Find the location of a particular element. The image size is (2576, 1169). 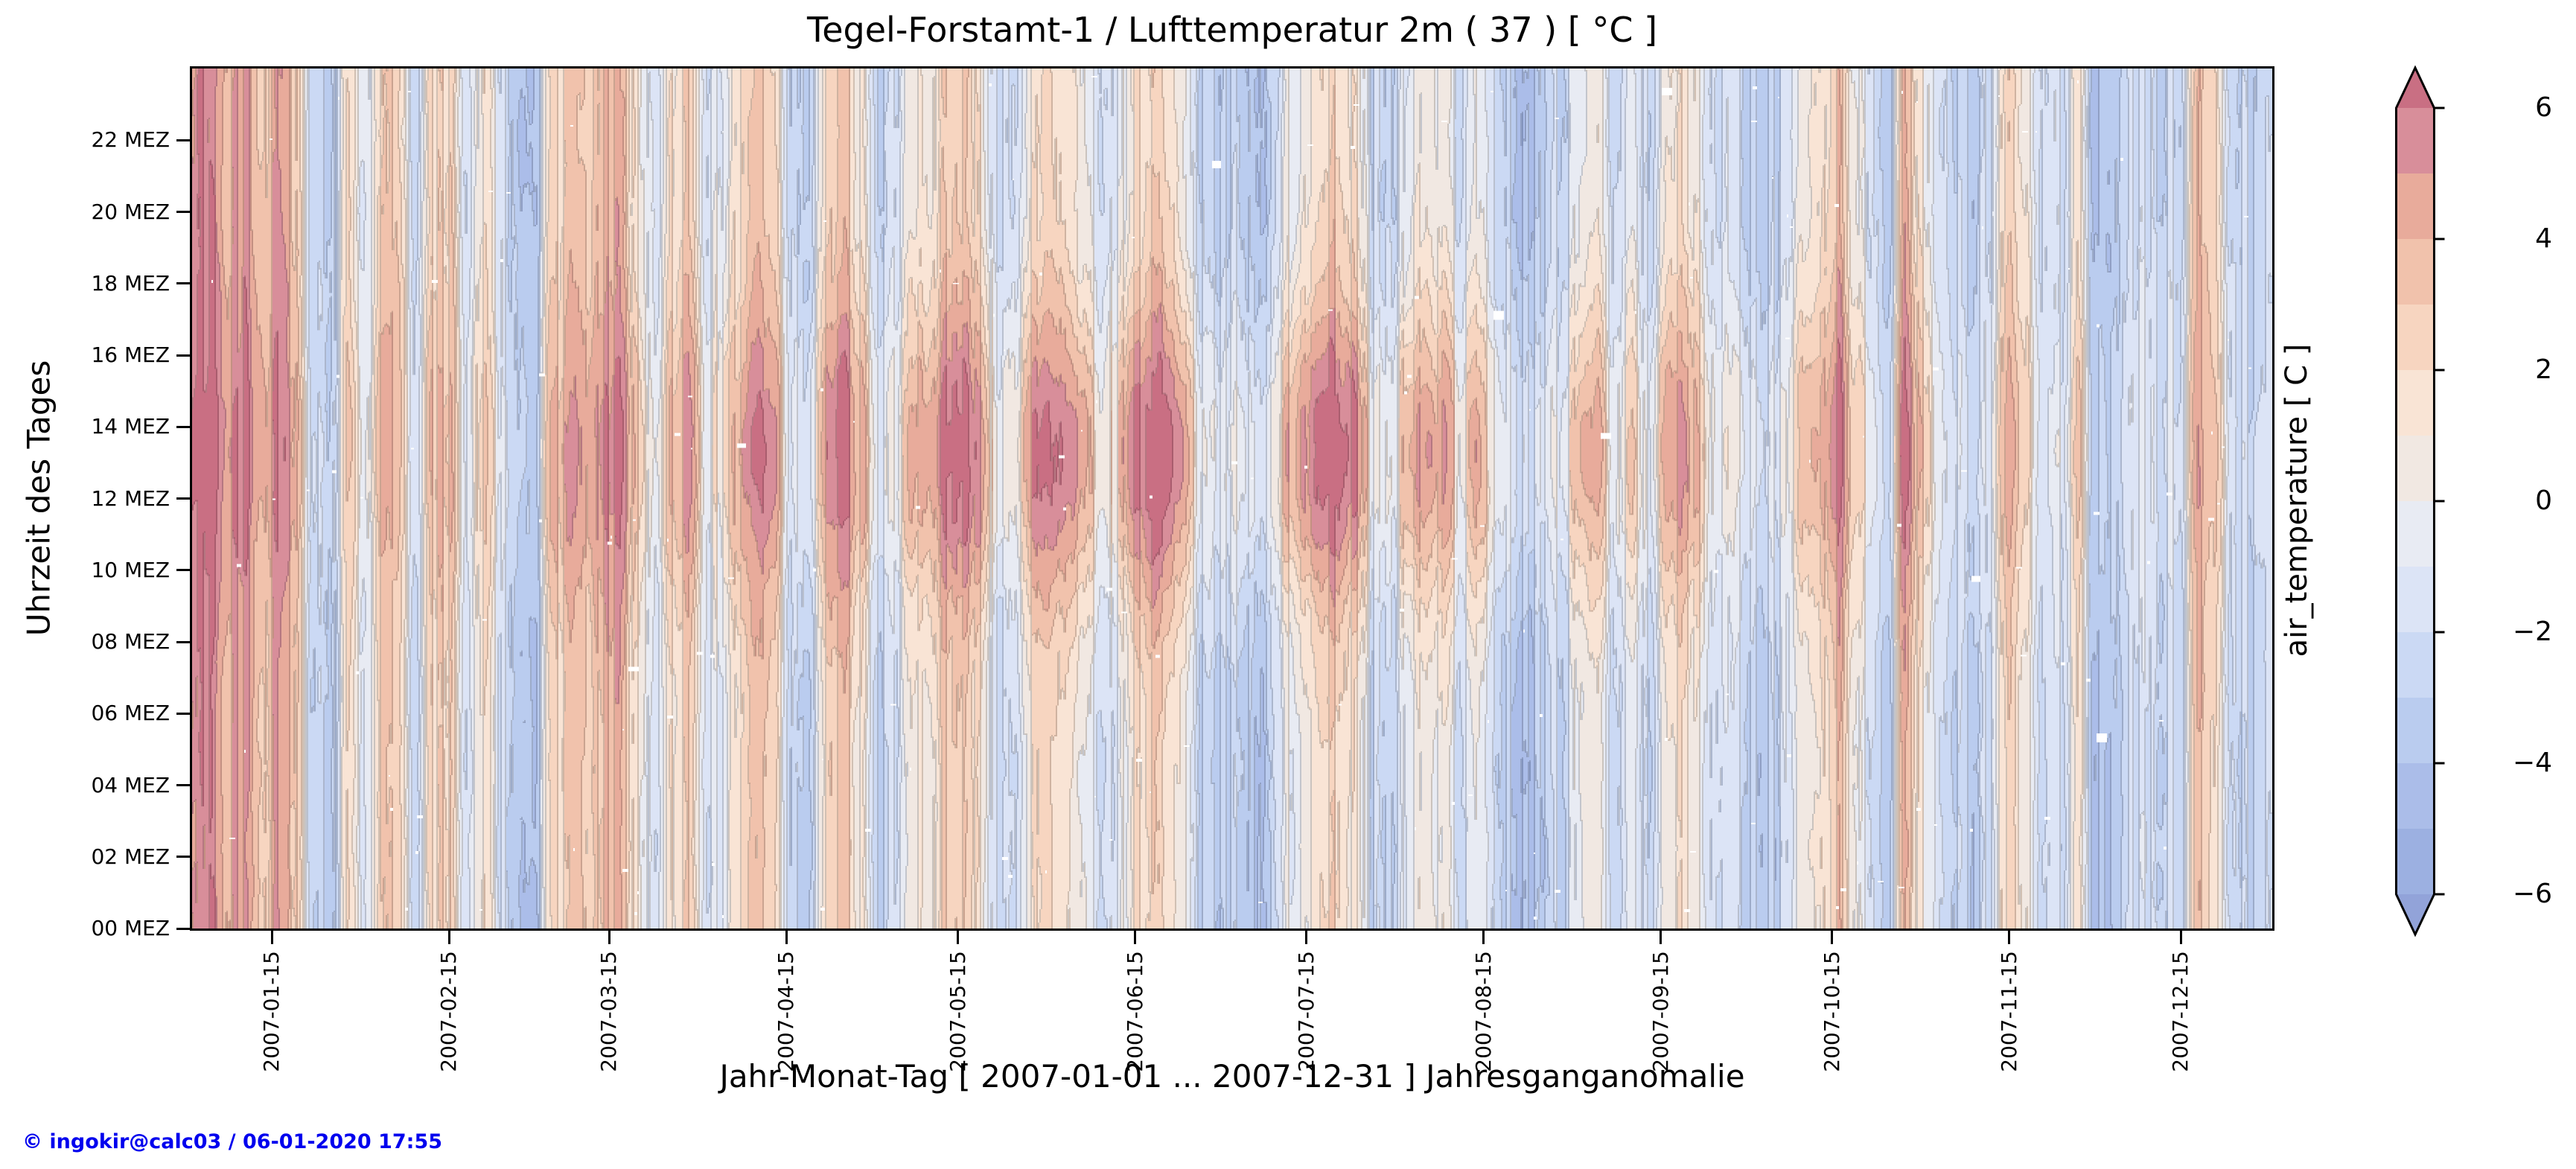

y-tick-label: 12 MEZ is located at coordinates (130, 498).